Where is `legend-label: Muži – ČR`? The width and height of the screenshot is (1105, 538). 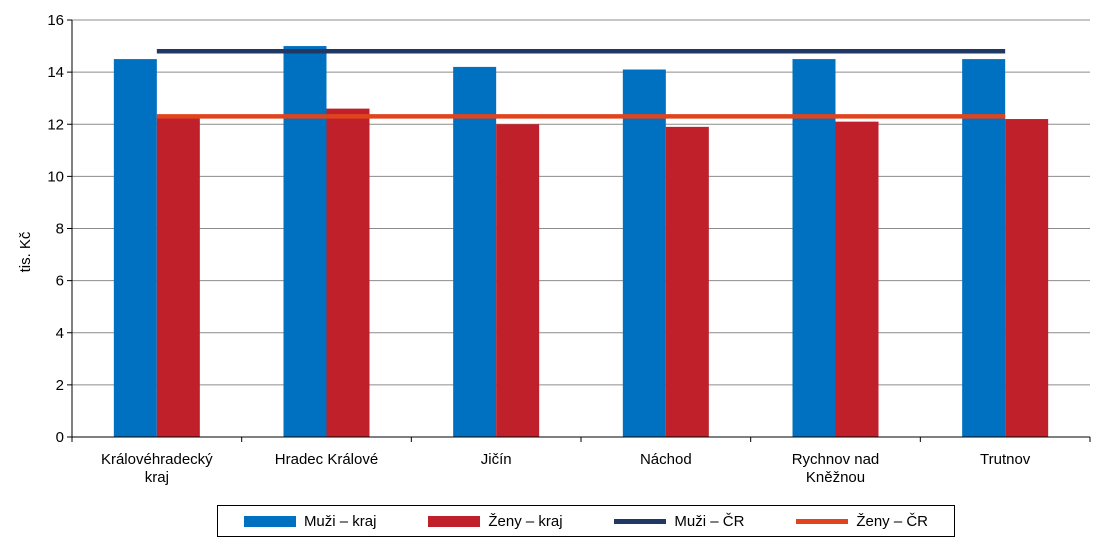
legend-label: Muži – ČR is located at coordinates (709, 521).